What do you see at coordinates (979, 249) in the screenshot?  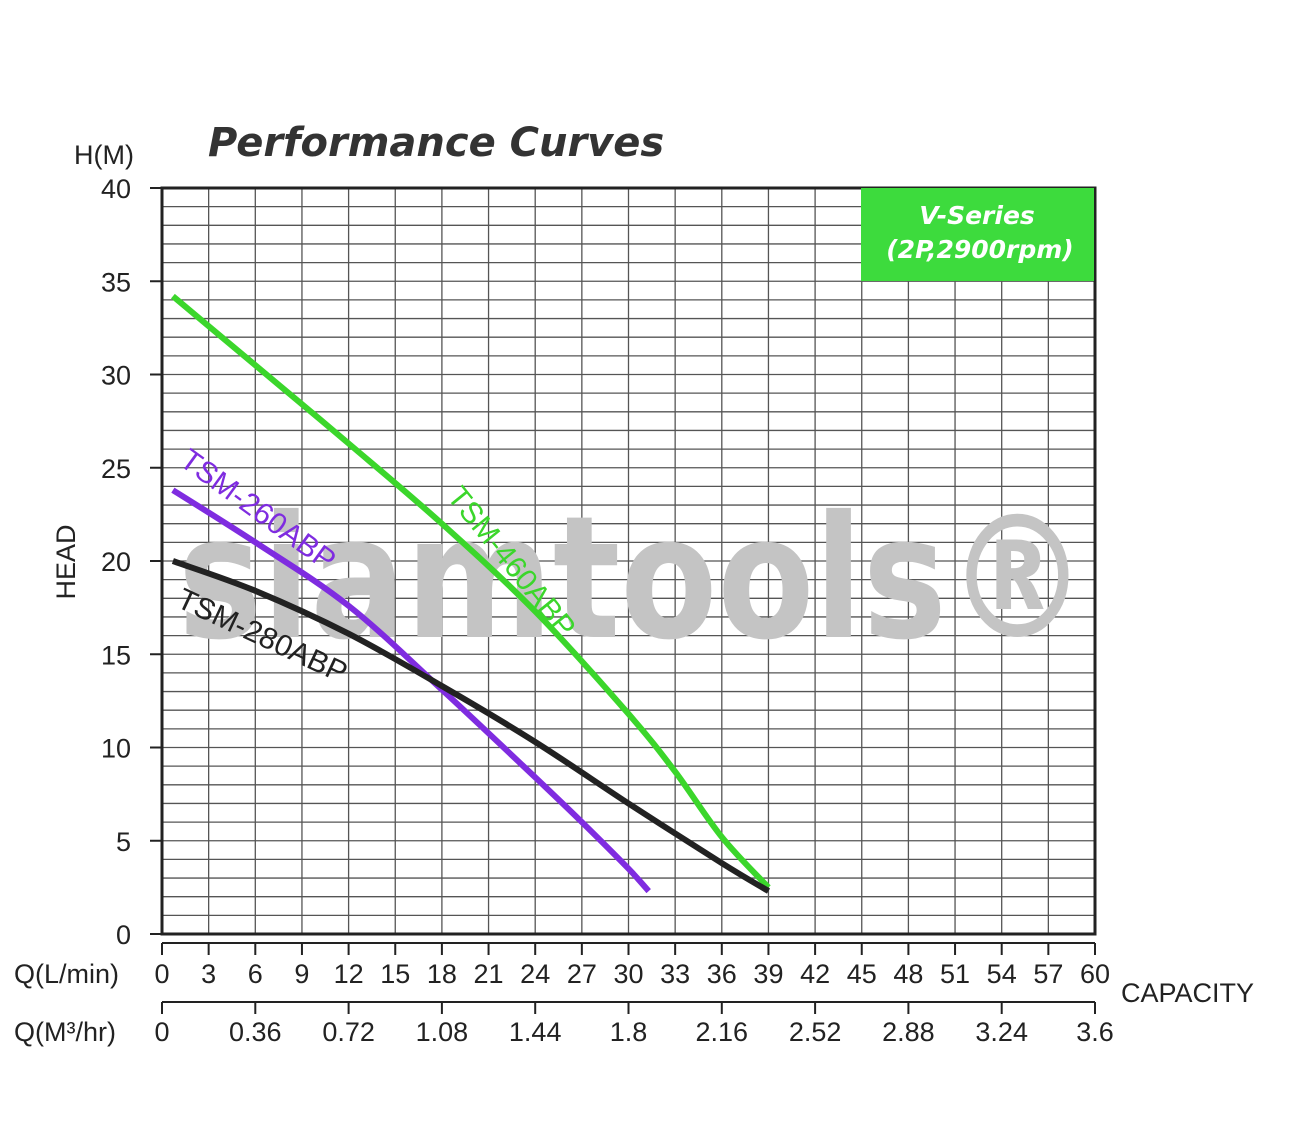 I see `badge-line2: (2P,2900rpm)` at bounding box center [979, 249].